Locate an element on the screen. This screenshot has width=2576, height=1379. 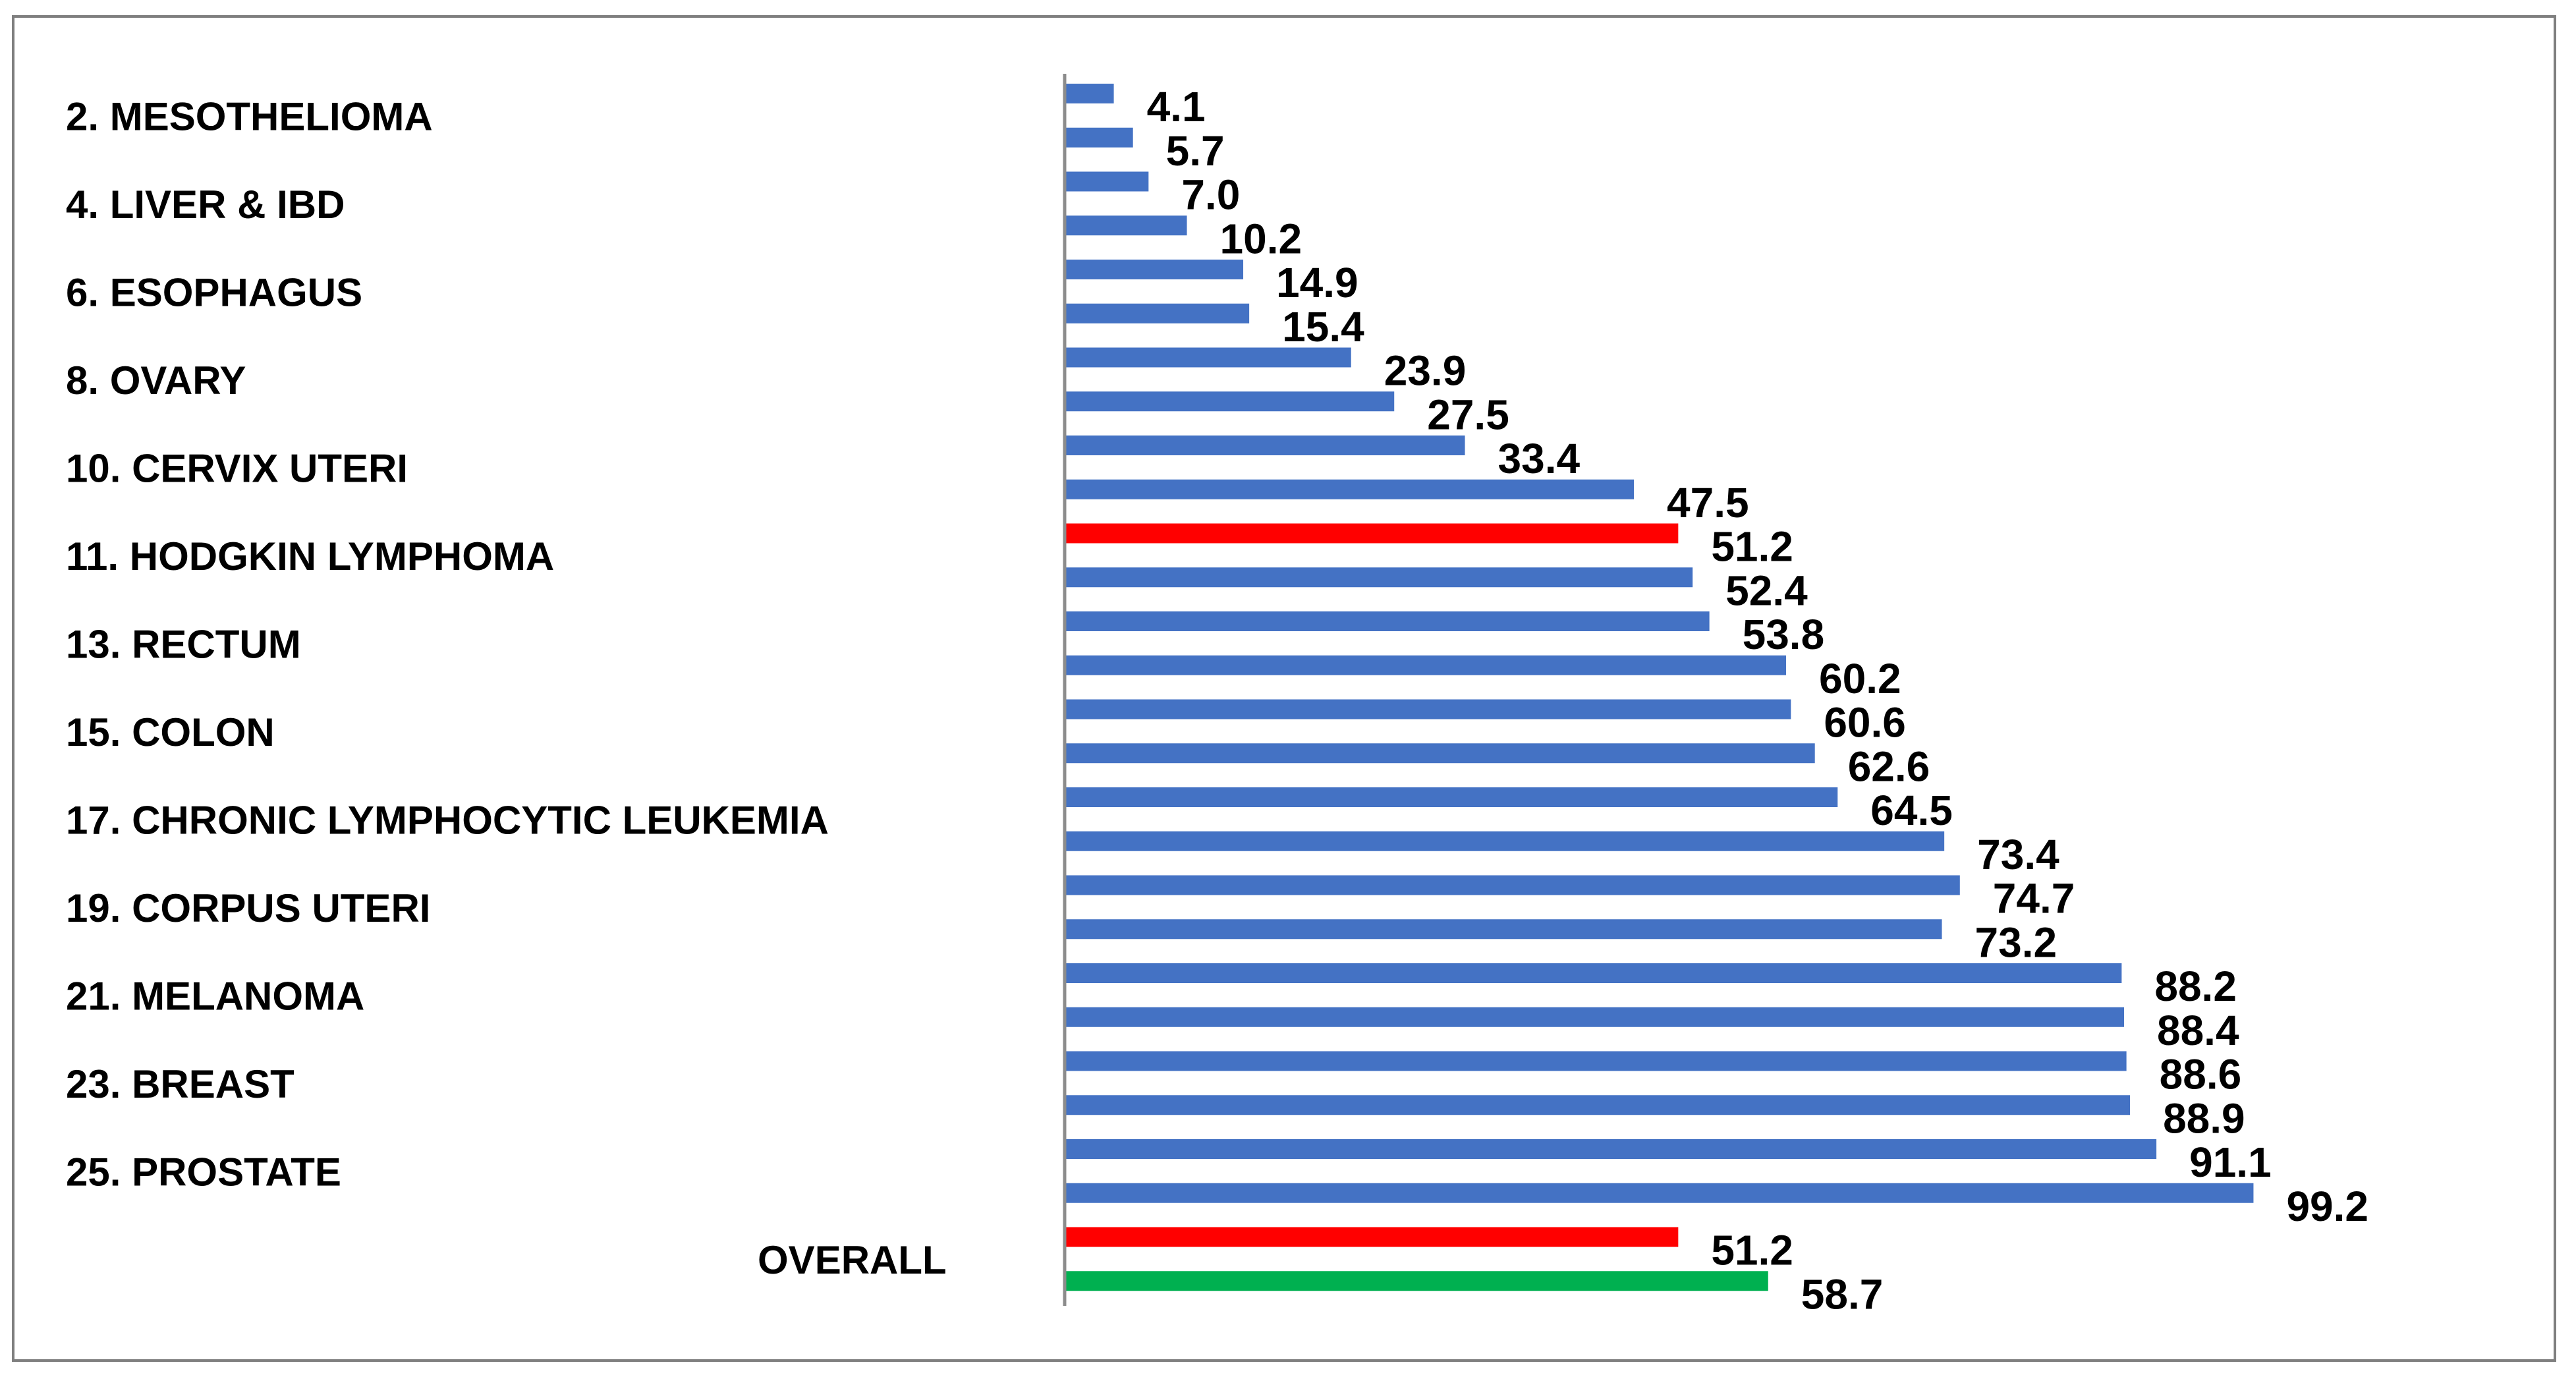
data-label: 58.7 is located at coordinates (1842, 1294).